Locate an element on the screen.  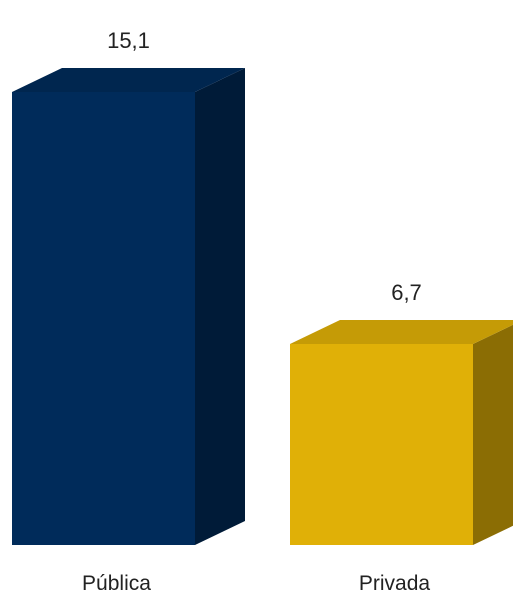
value-label-publica: 15,1 is located at coordinates (128, 40).